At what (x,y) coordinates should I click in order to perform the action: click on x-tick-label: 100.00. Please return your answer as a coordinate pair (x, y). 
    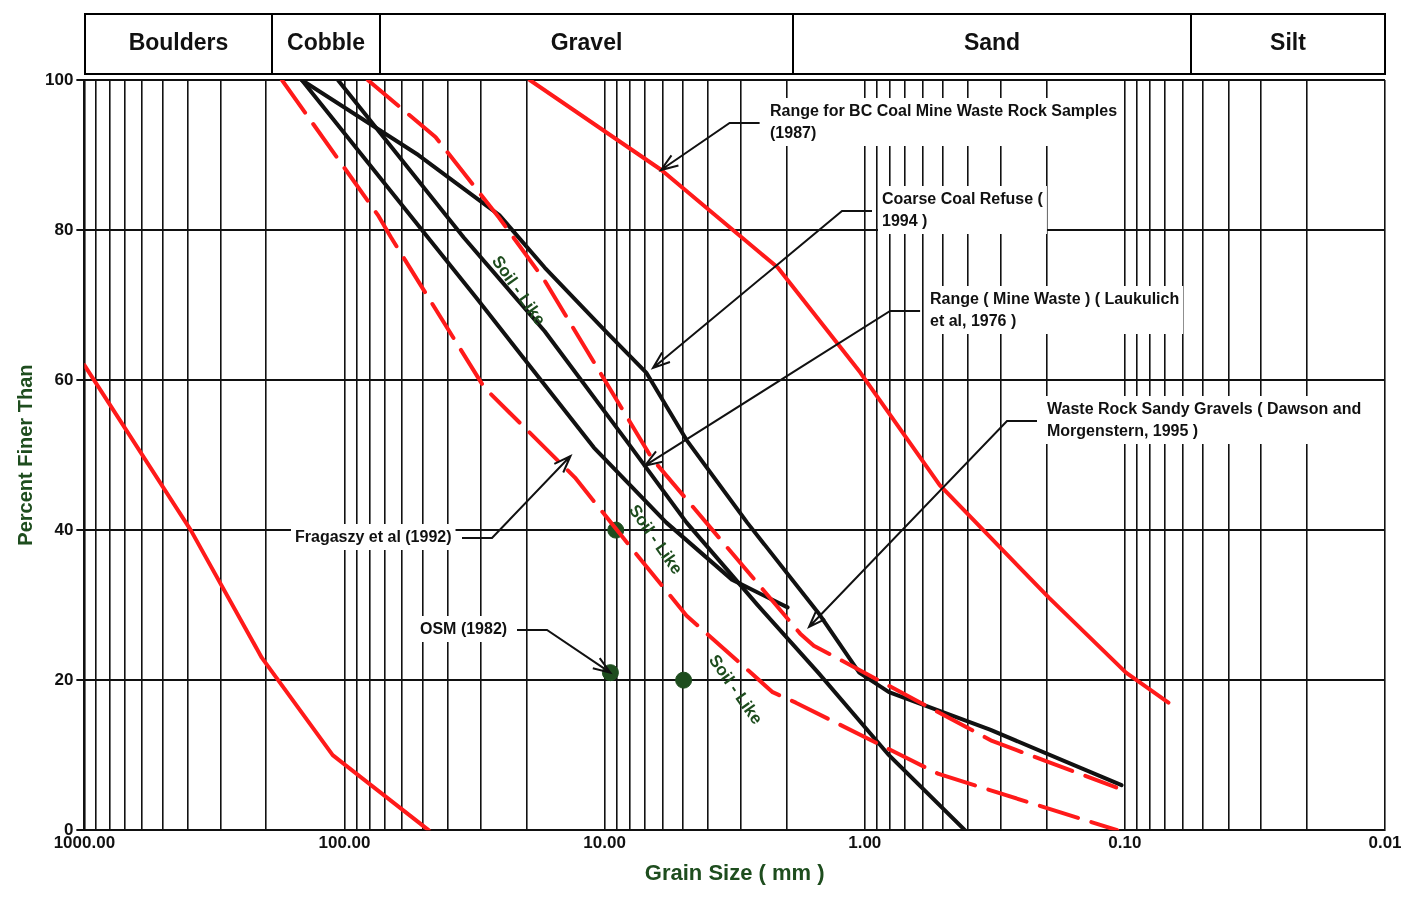
    Looking at the image, I should click on (344, 843).